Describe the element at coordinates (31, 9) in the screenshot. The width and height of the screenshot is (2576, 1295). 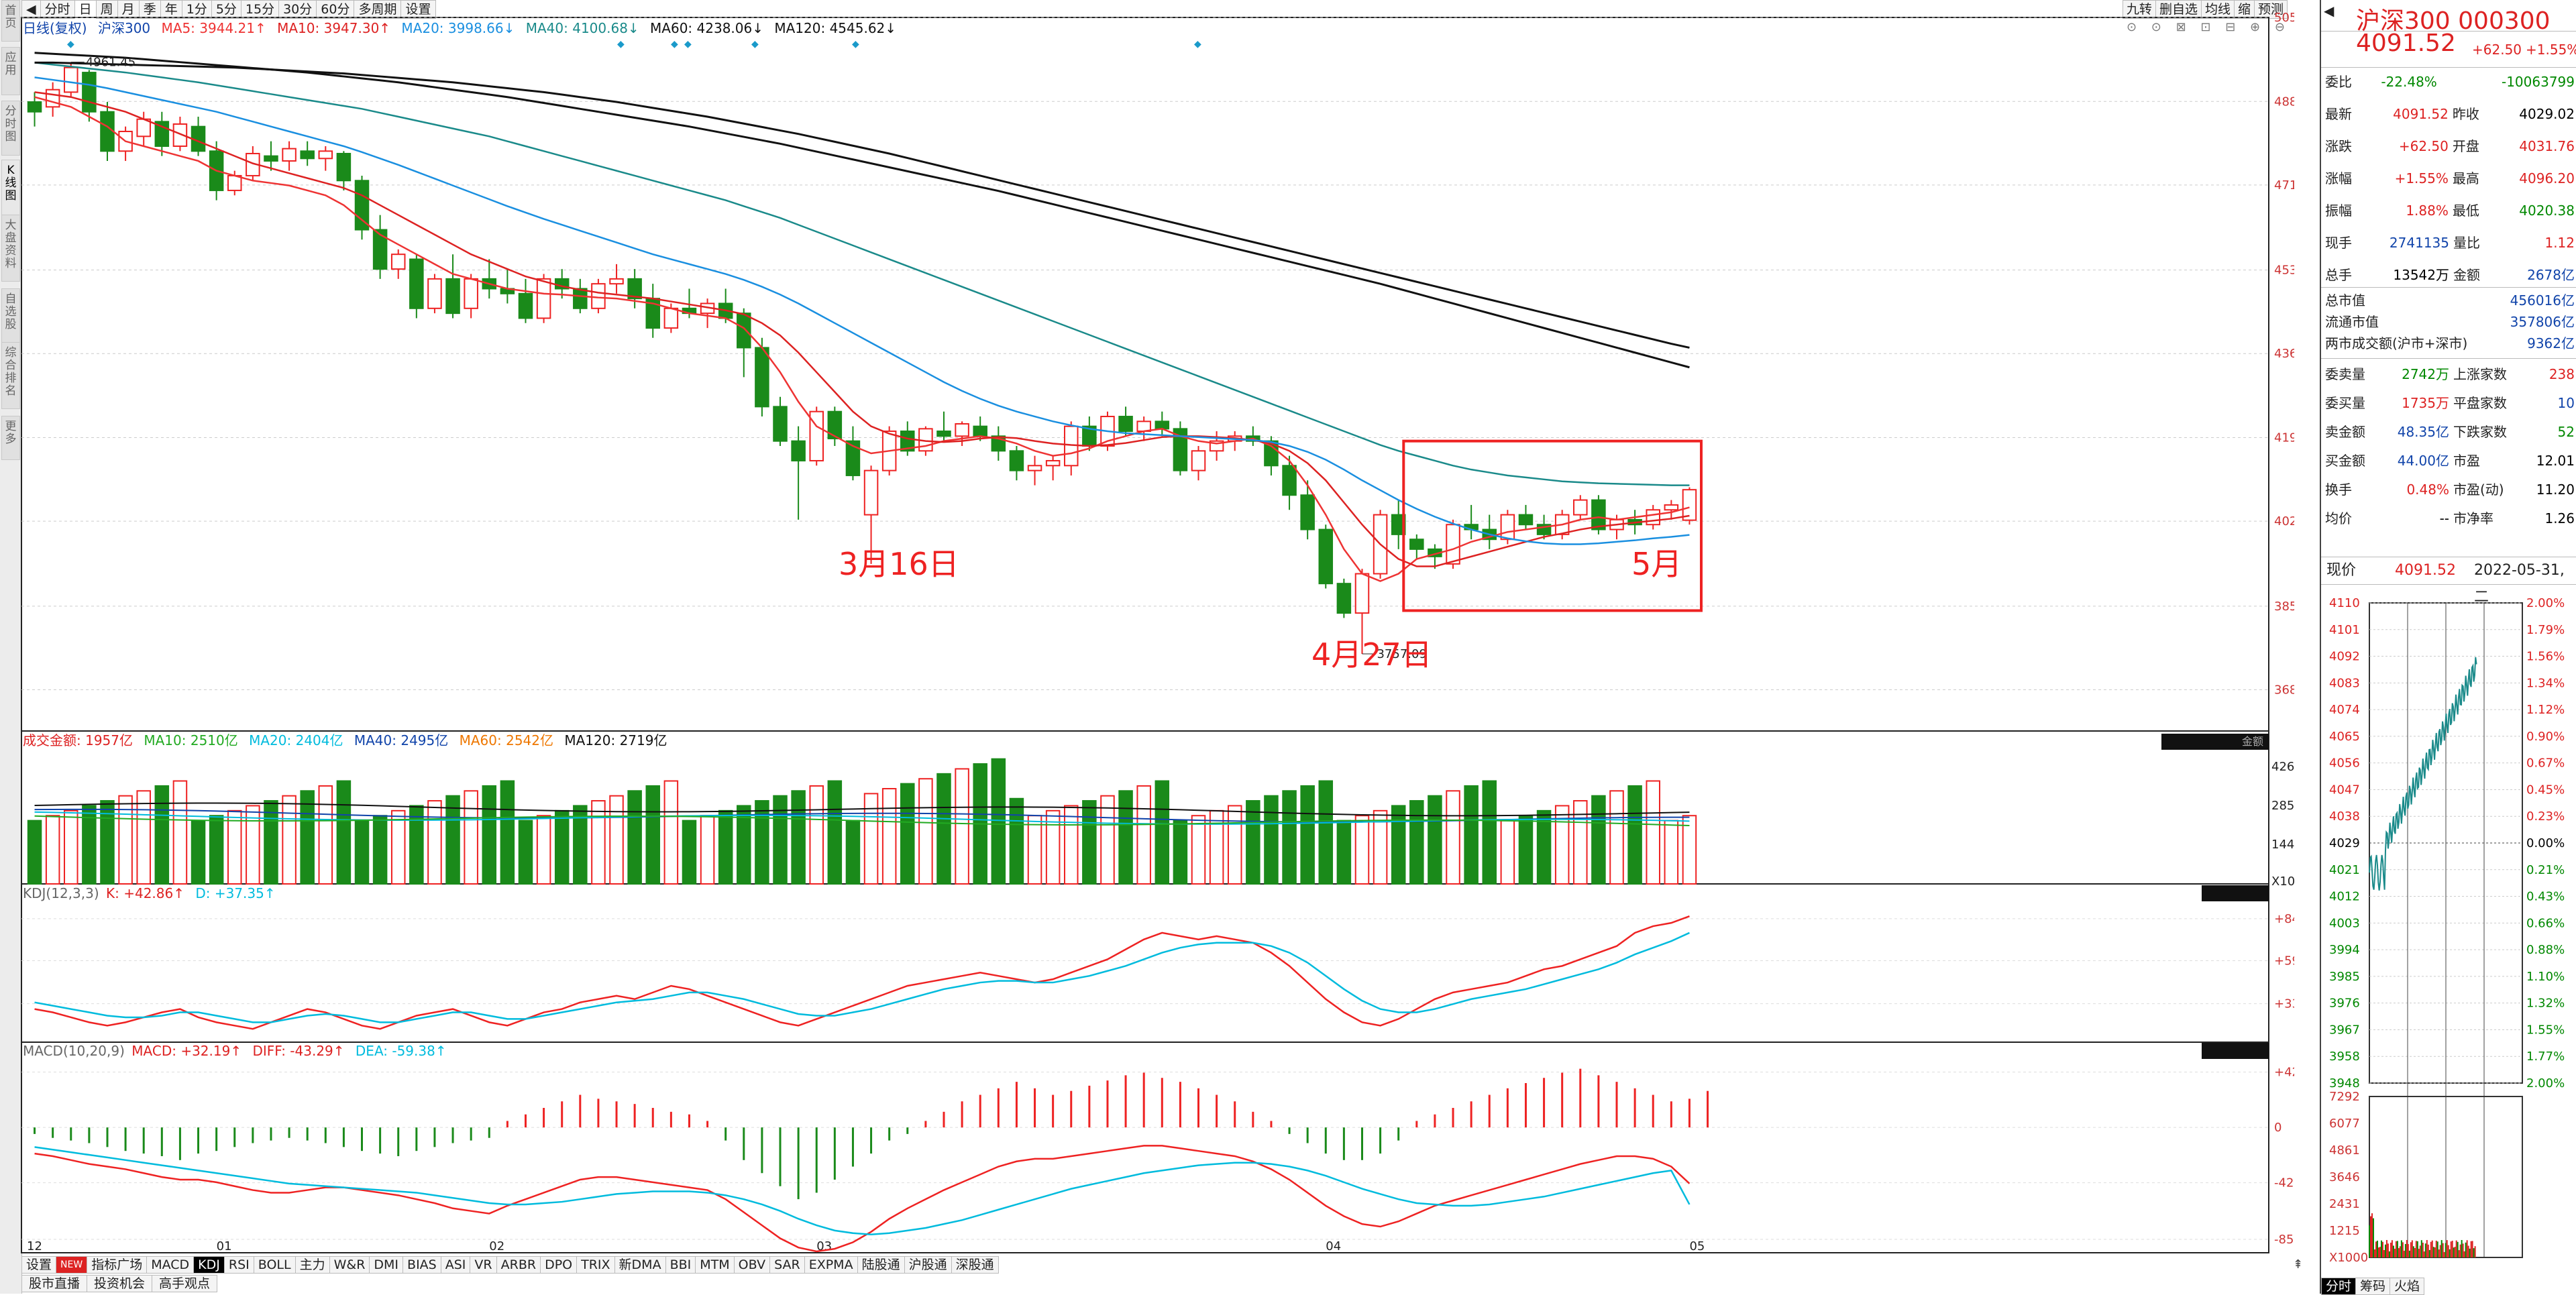
I see `tabs-back-button: ◀` at that location.